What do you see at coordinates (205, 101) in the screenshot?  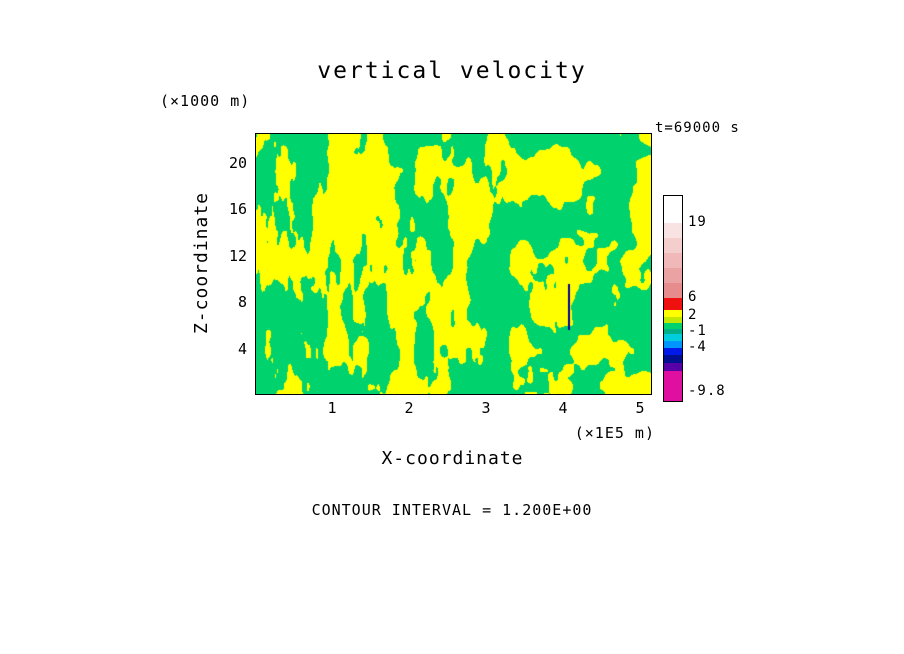 I see `y-axis-units-label: (×1000 m)` at bounding box center [205, 101].